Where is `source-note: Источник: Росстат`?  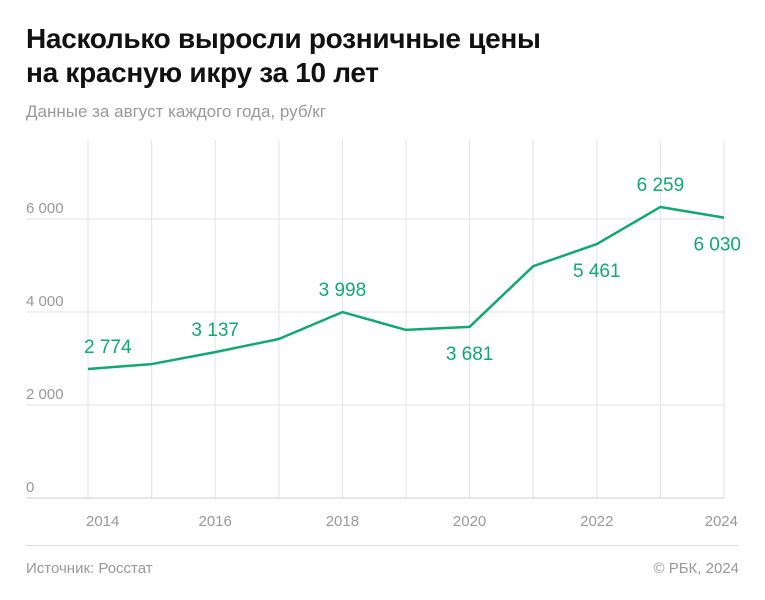
source-note: Источник: Росстат is located at coordinates (89, 568).